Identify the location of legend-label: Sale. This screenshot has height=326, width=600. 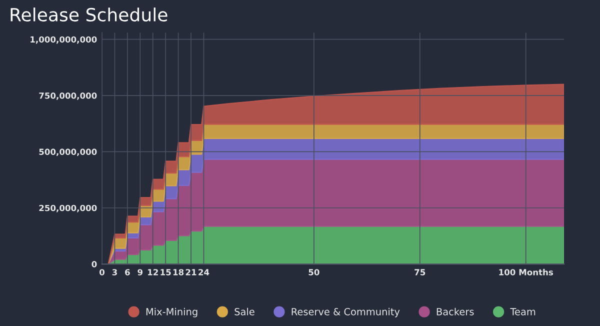
(244, 312).